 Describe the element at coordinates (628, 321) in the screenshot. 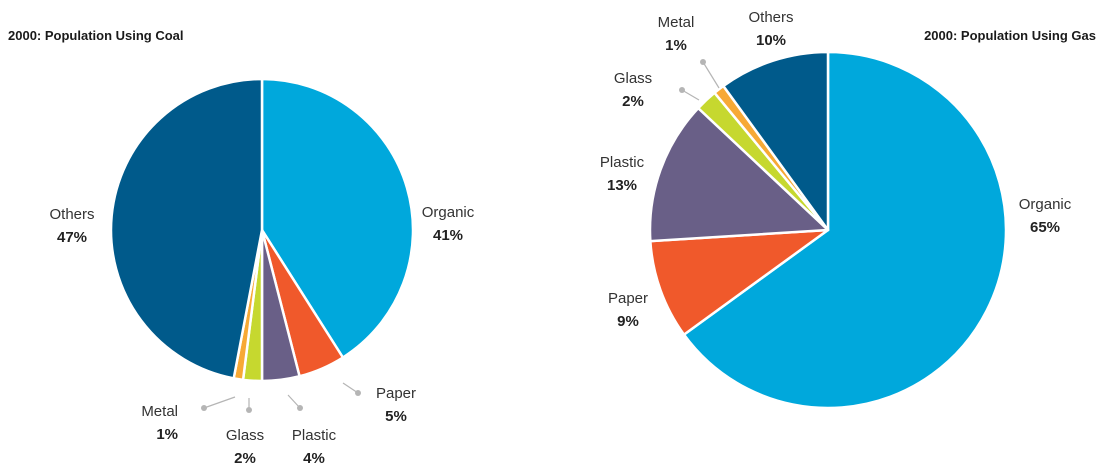

I see `gas-value-paper: 9%` at that location.